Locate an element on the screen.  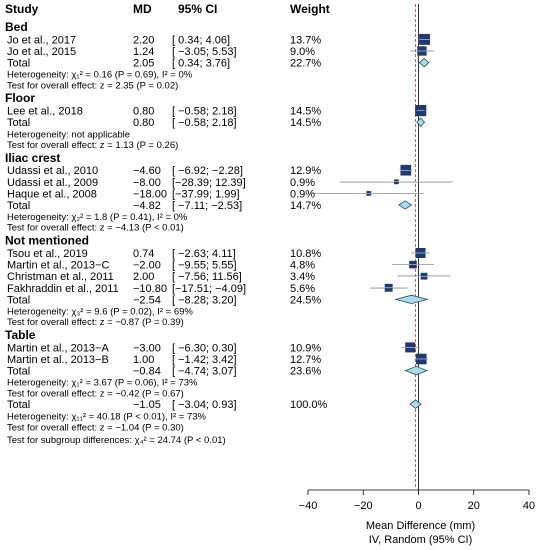
study-ci: [ −7.56; 11.56] is located at coordinates (207, 277).